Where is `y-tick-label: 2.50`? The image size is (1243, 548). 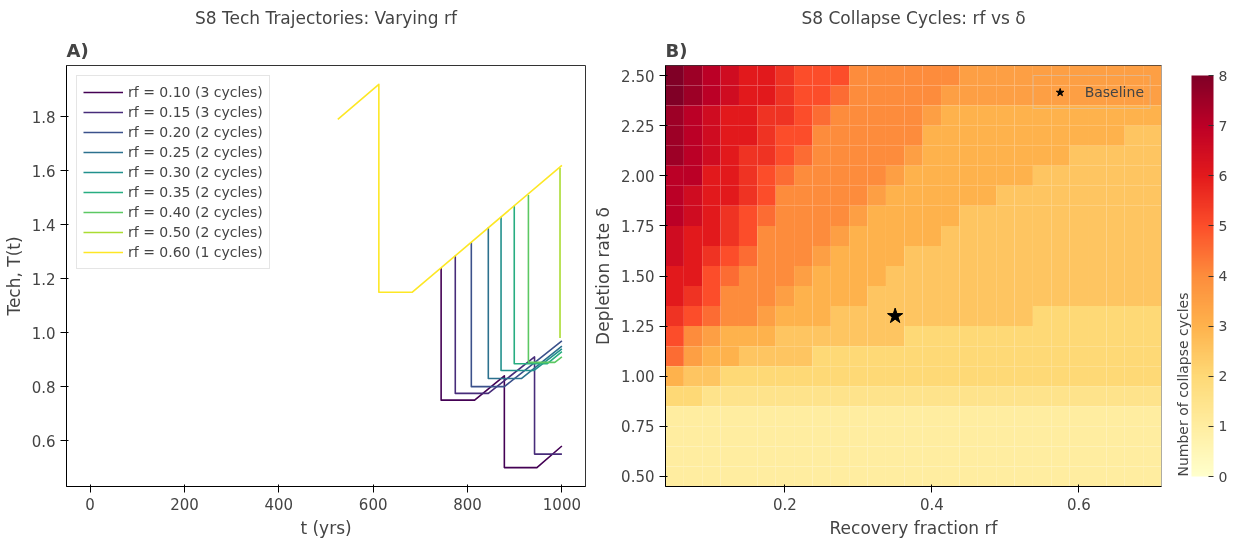
y-tick-label: 2.50 is located at coordinates (638, 76).